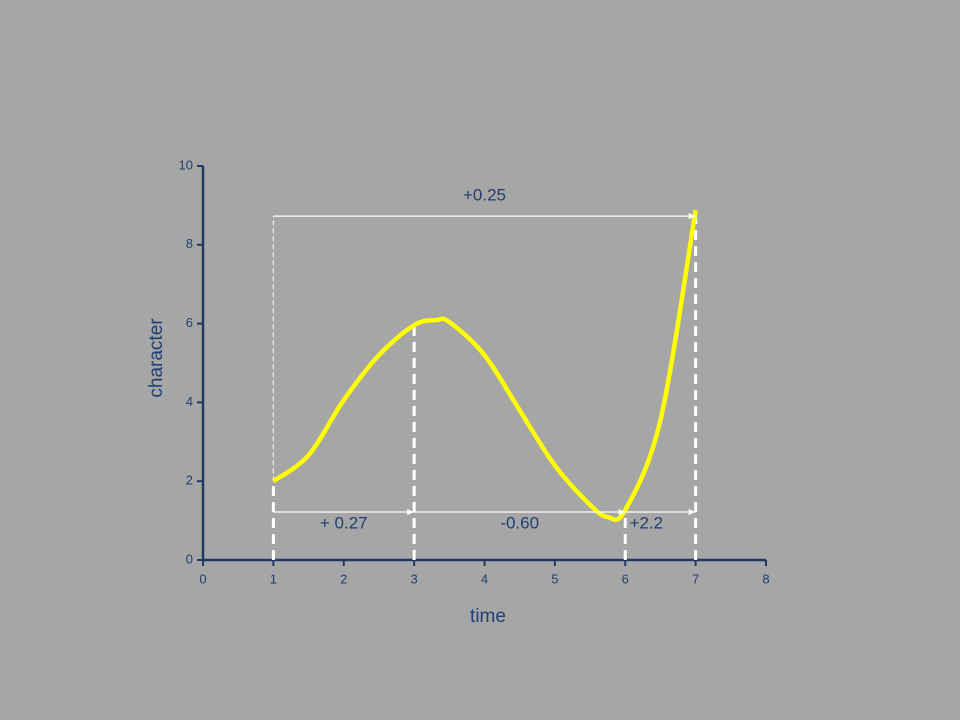 The image size is (960, 720). What do you see at coordinates (202, 578) in the screenshot?
I see `x-tick-label: 0` at bounding box center [202, 578].